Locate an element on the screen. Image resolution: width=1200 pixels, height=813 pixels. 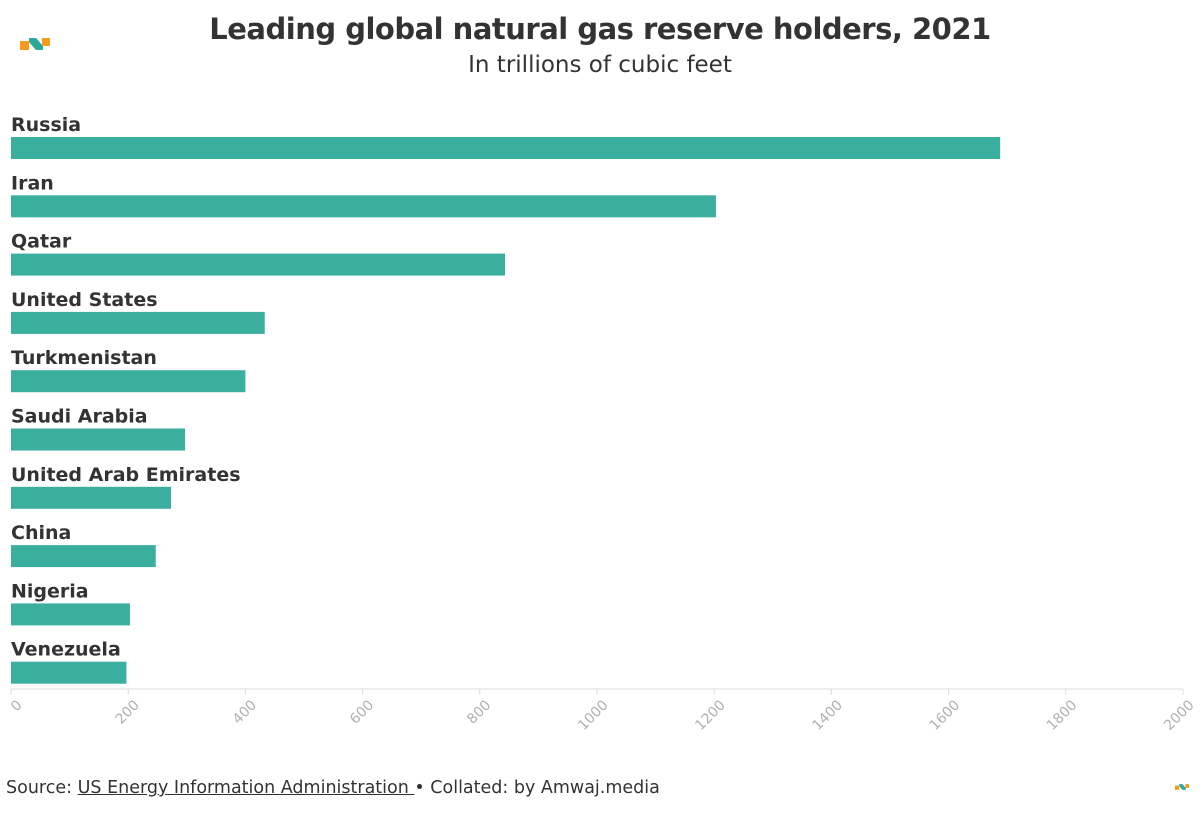
x-tick-label: 1200 is located at coordinates (710, 715).